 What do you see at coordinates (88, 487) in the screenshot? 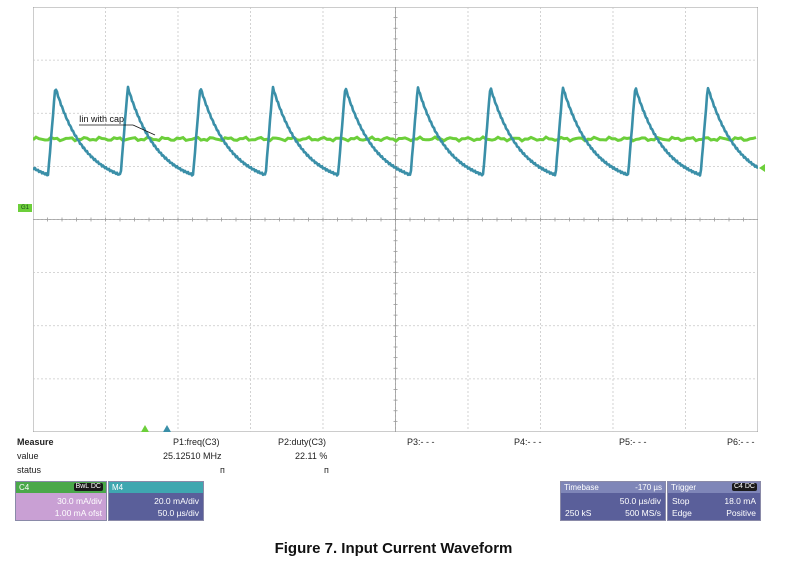
I see `channel-c4-badge: BwL DC` at bounding box center [88, 487].